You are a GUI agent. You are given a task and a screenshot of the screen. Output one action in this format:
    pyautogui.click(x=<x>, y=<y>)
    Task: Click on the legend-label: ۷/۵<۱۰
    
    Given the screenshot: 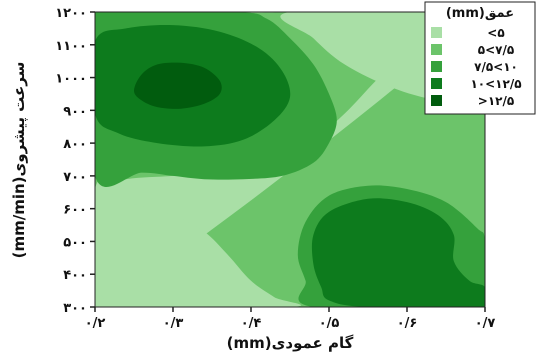 What is the action you would take?
    pyautogui.click(x=496, y=67)
    